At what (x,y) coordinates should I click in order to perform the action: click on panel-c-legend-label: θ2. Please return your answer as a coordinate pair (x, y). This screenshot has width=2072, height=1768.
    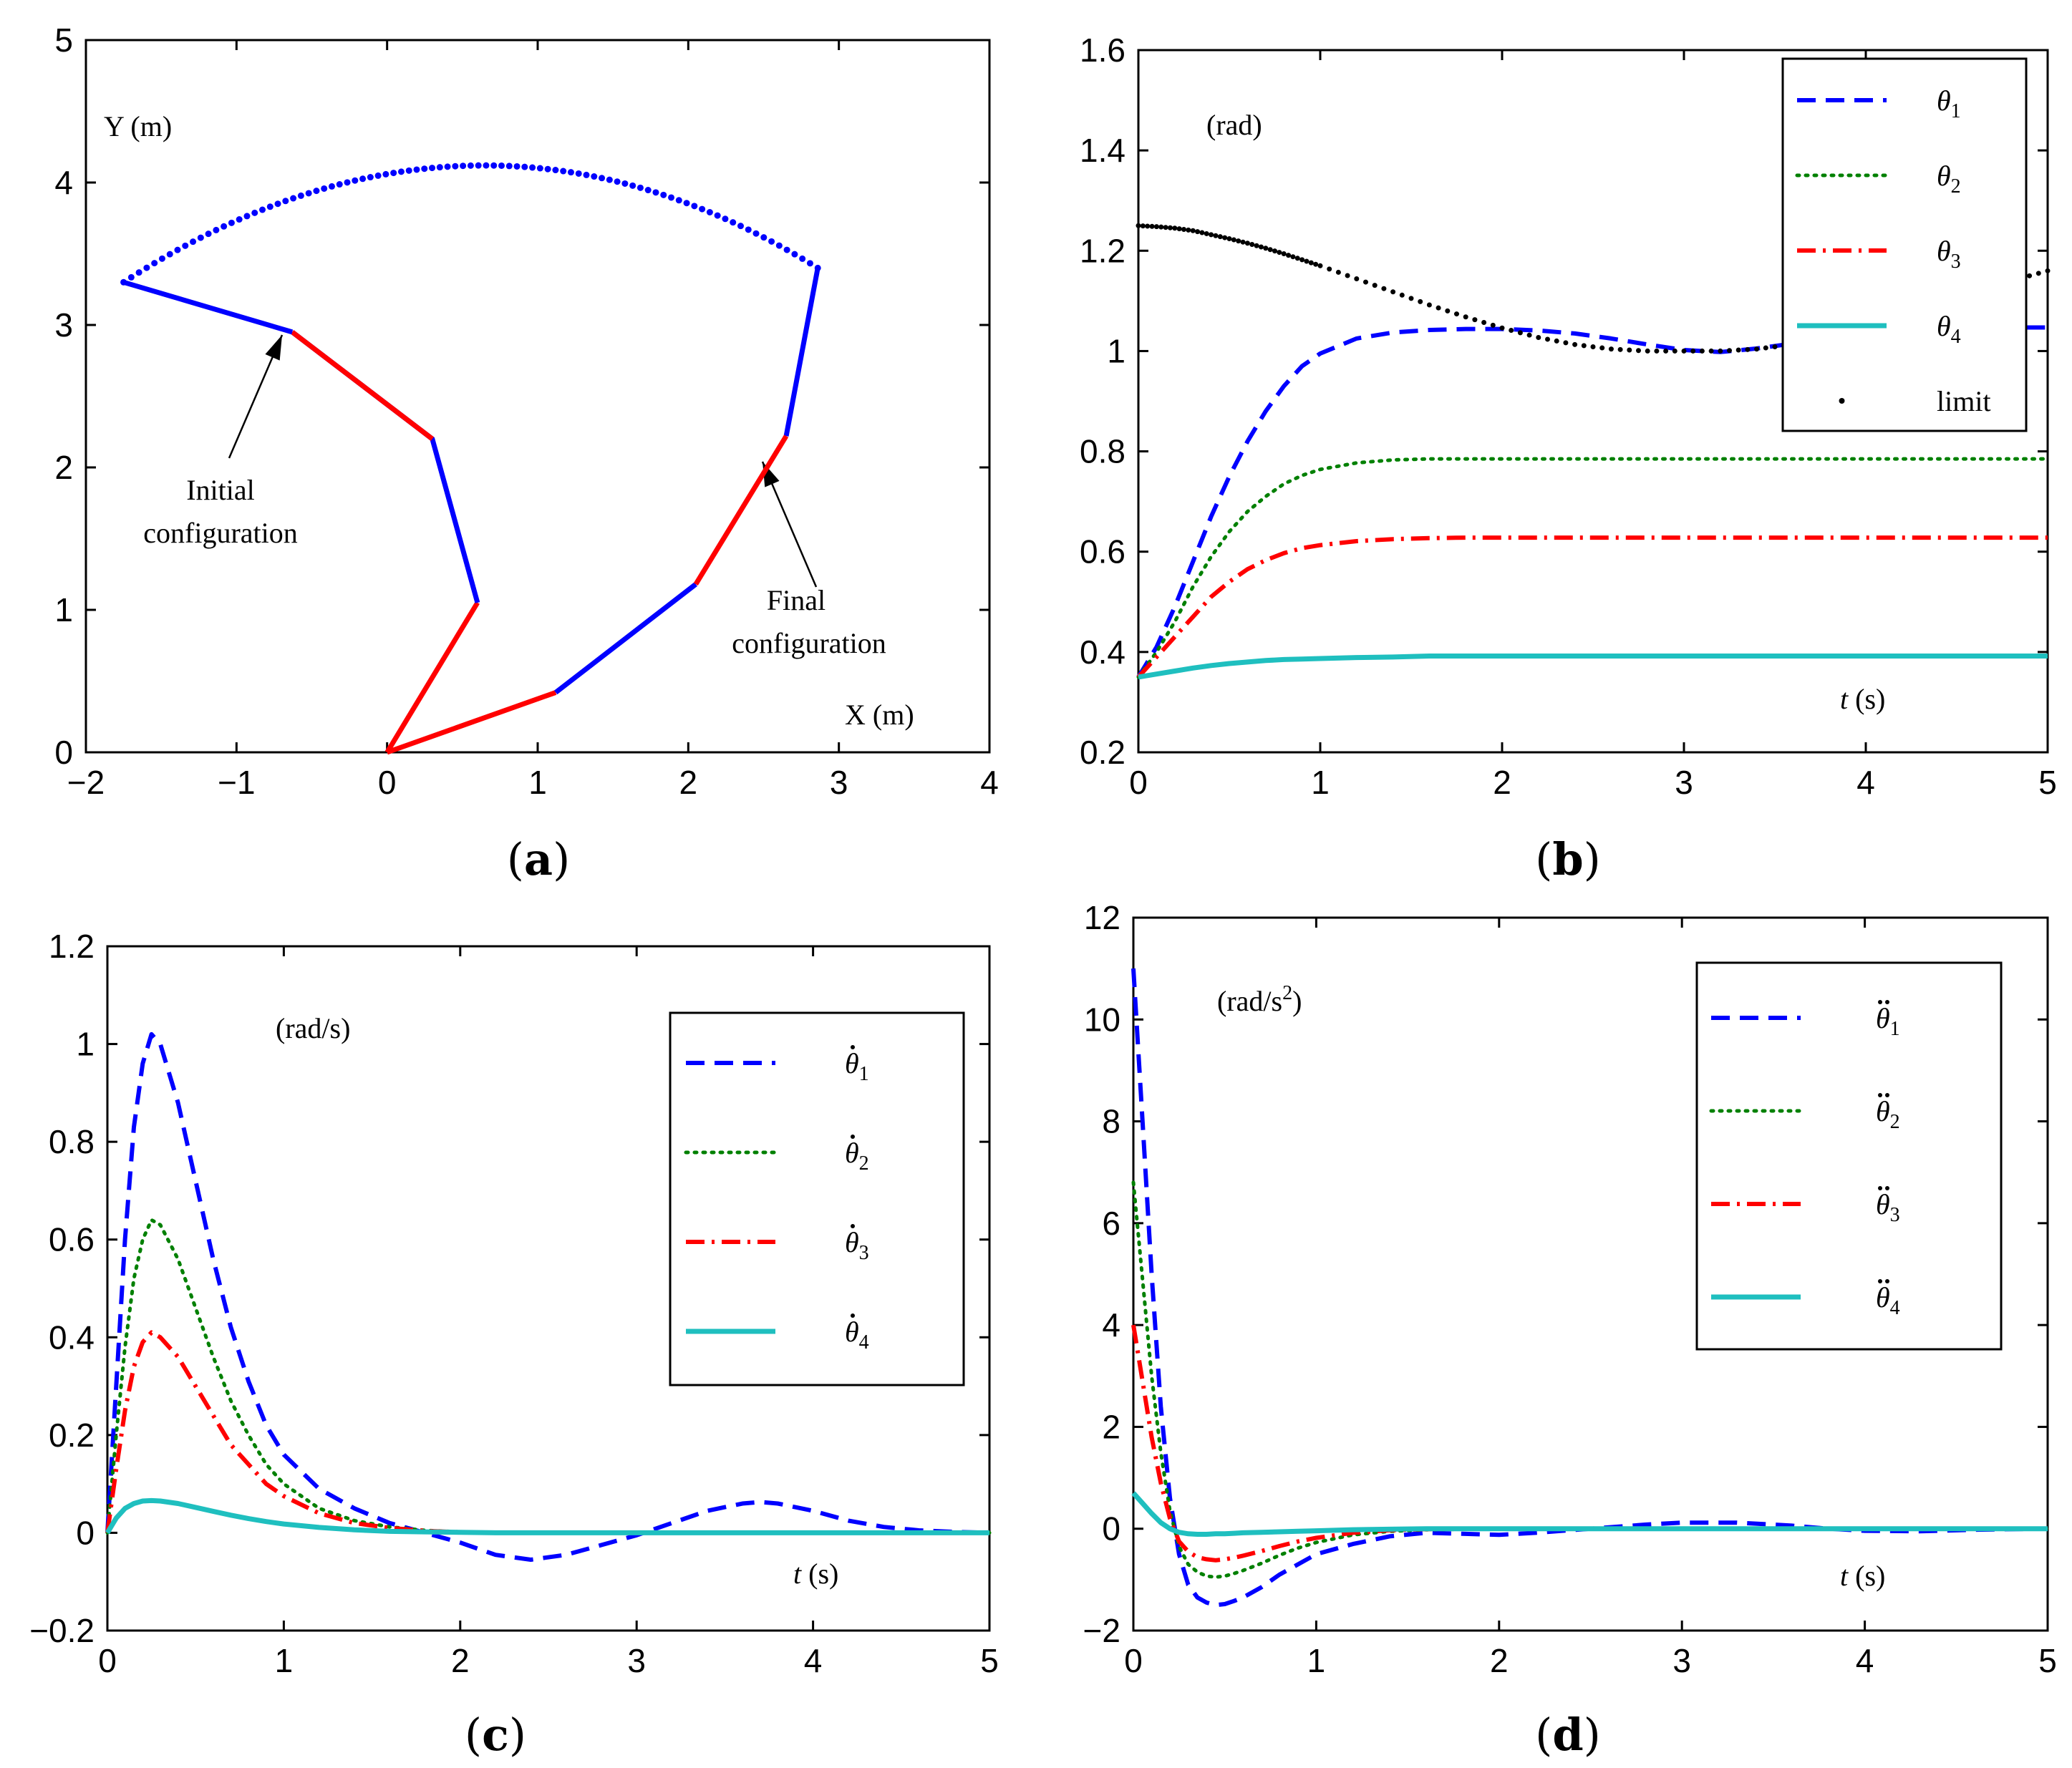
    Looking at the image, I should click on (857, 1156).